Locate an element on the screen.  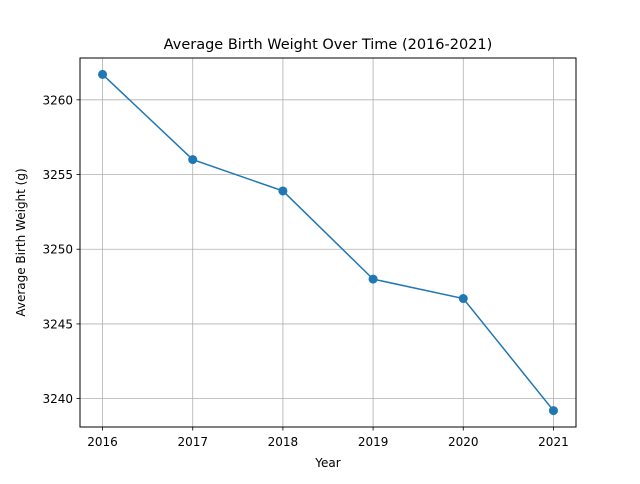
x-tick-label: 2019 is located at coordinates (373, 442).